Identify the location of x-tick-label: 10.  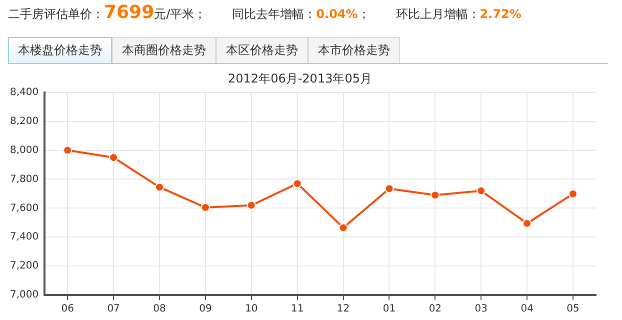
(251, 309).